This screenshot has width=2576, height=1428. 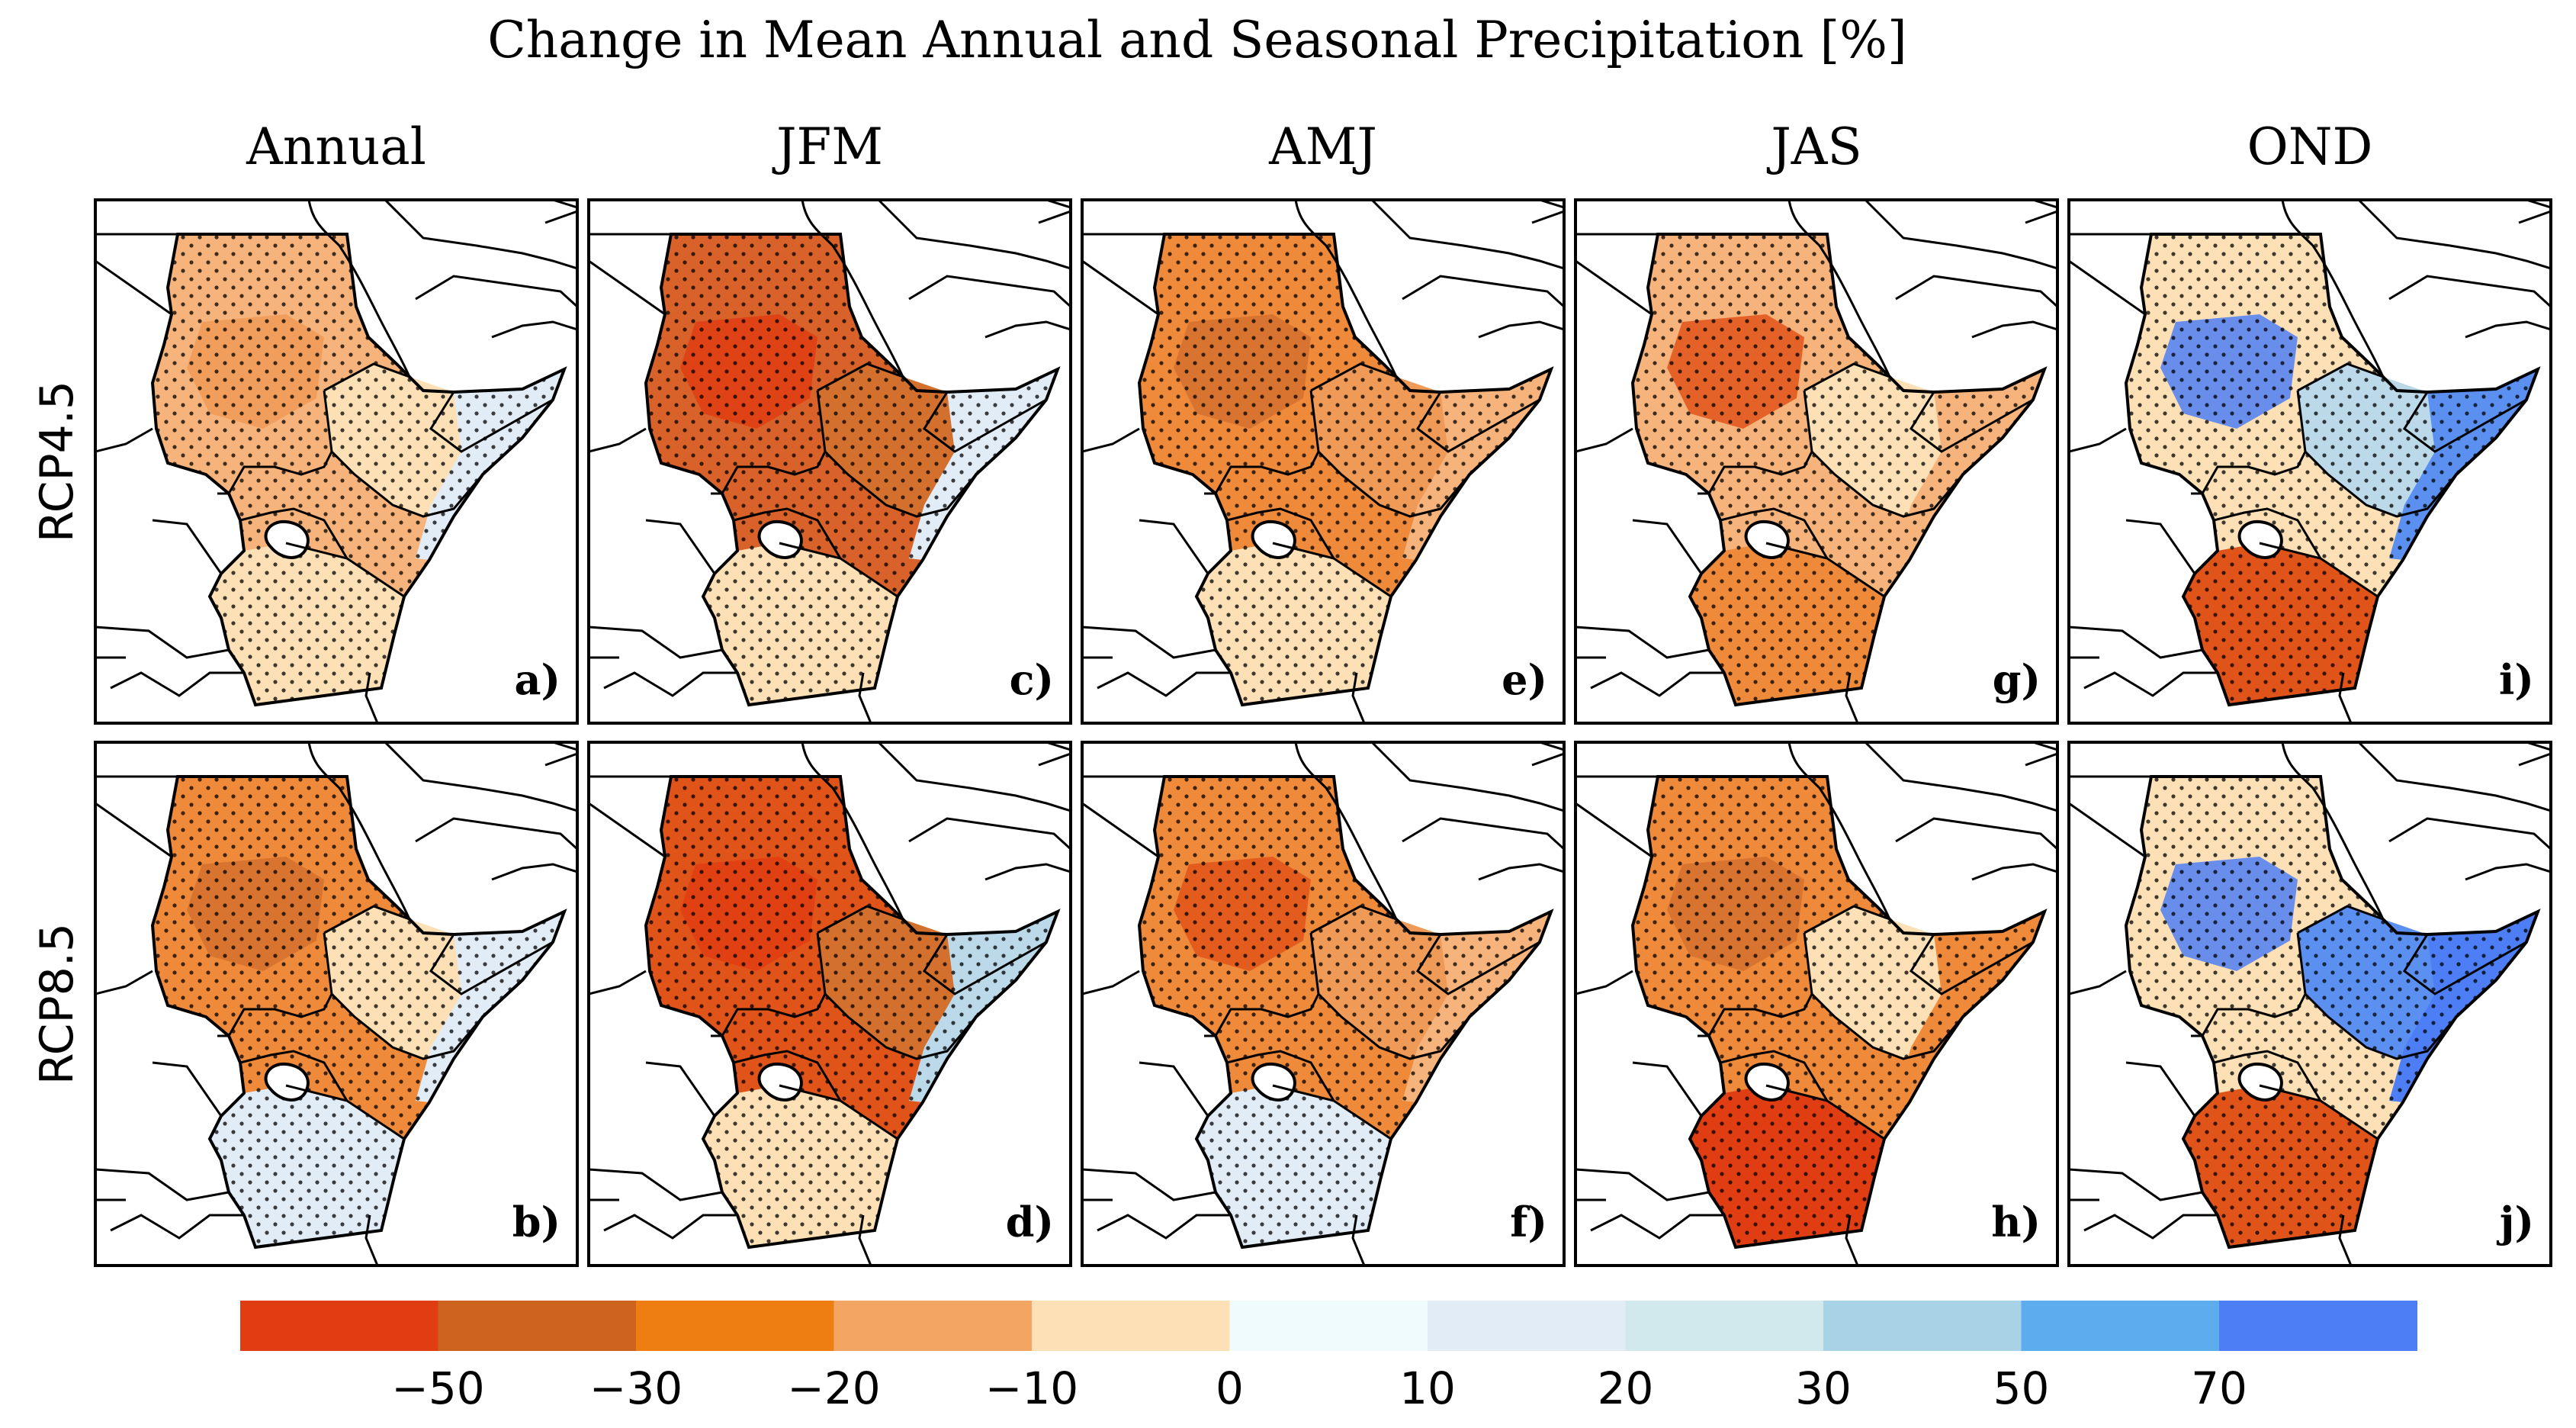 What do you see at coordinates (1813, 146) in the screenshot?
I see `column-header: JAS` at bounding box center [1813, 146].